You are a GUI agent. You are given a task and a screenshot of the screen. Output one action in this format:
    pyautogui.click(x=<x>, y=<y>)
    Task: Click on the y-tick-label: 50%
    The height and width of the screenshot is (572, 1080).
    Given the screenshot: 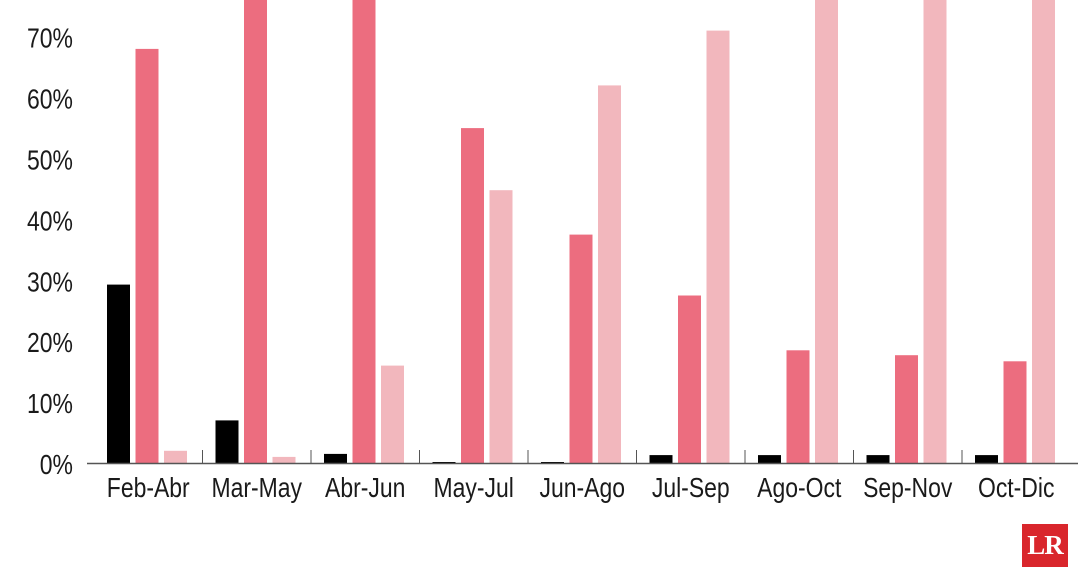 What is the action you would take?
    pyautogui.click(x=50, y=160)
    